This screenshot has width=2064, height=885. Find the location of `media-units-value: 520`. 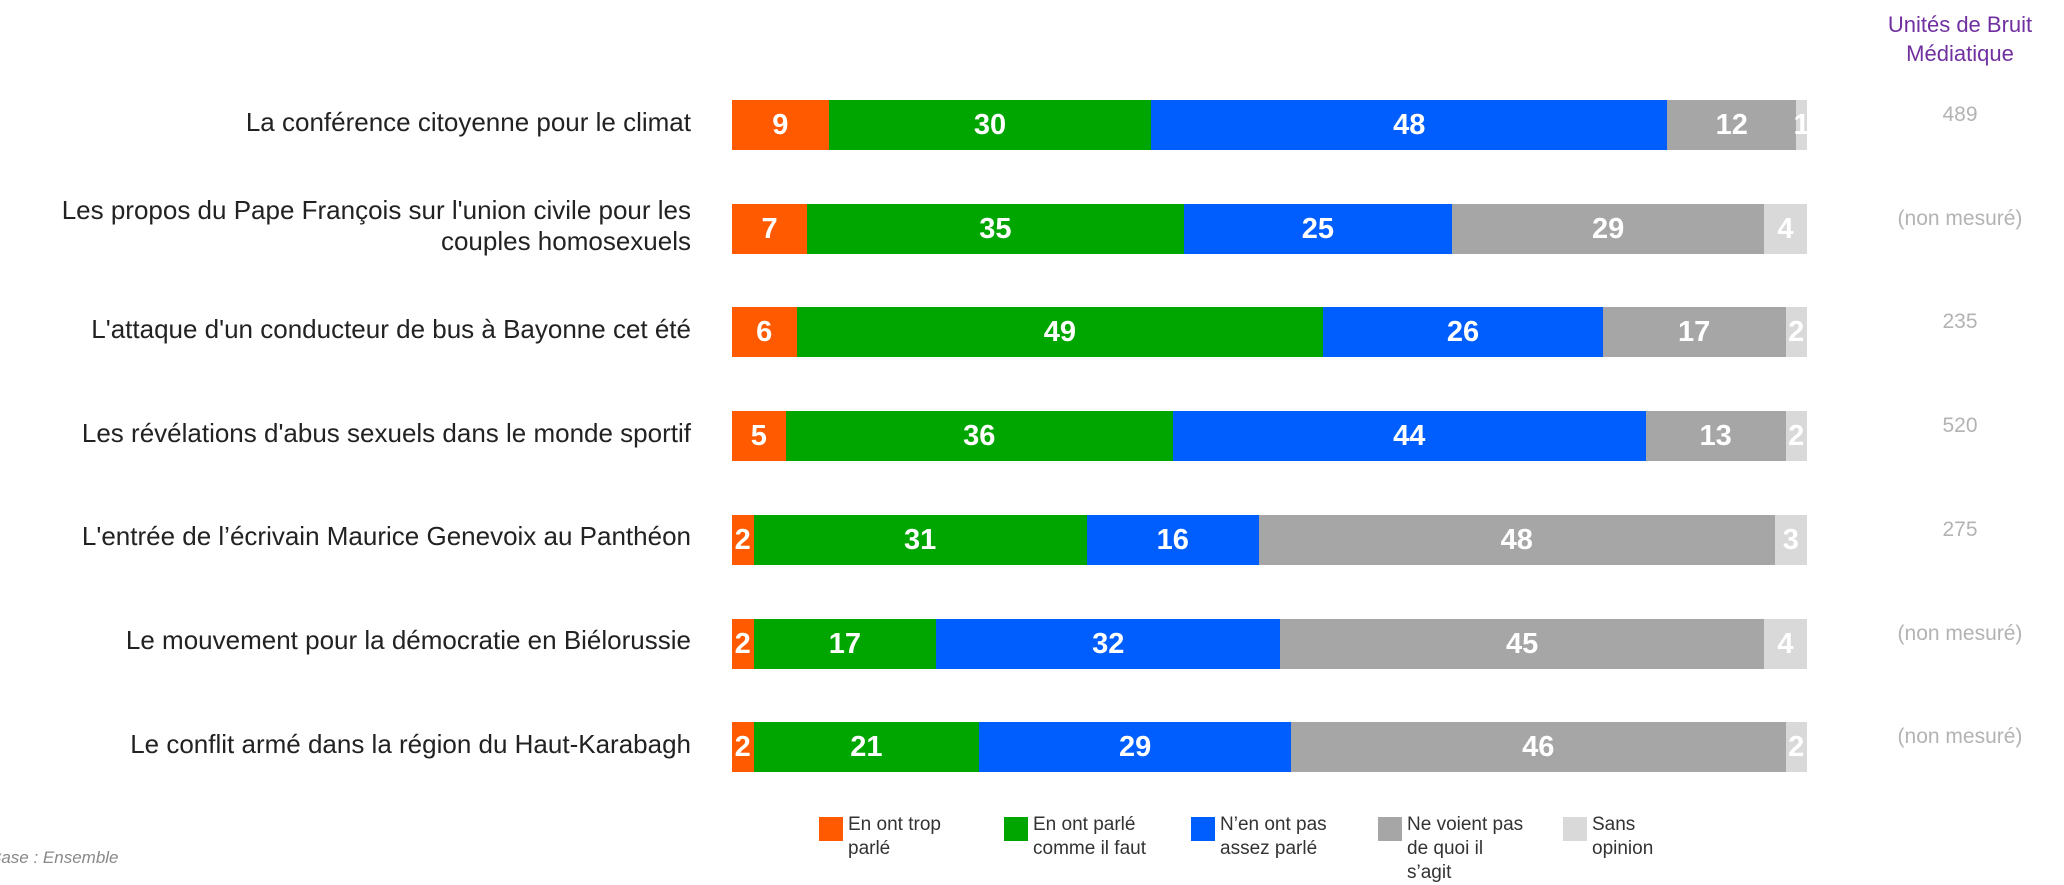

media-units-value: 520 is located at coordinates (1960, 426).